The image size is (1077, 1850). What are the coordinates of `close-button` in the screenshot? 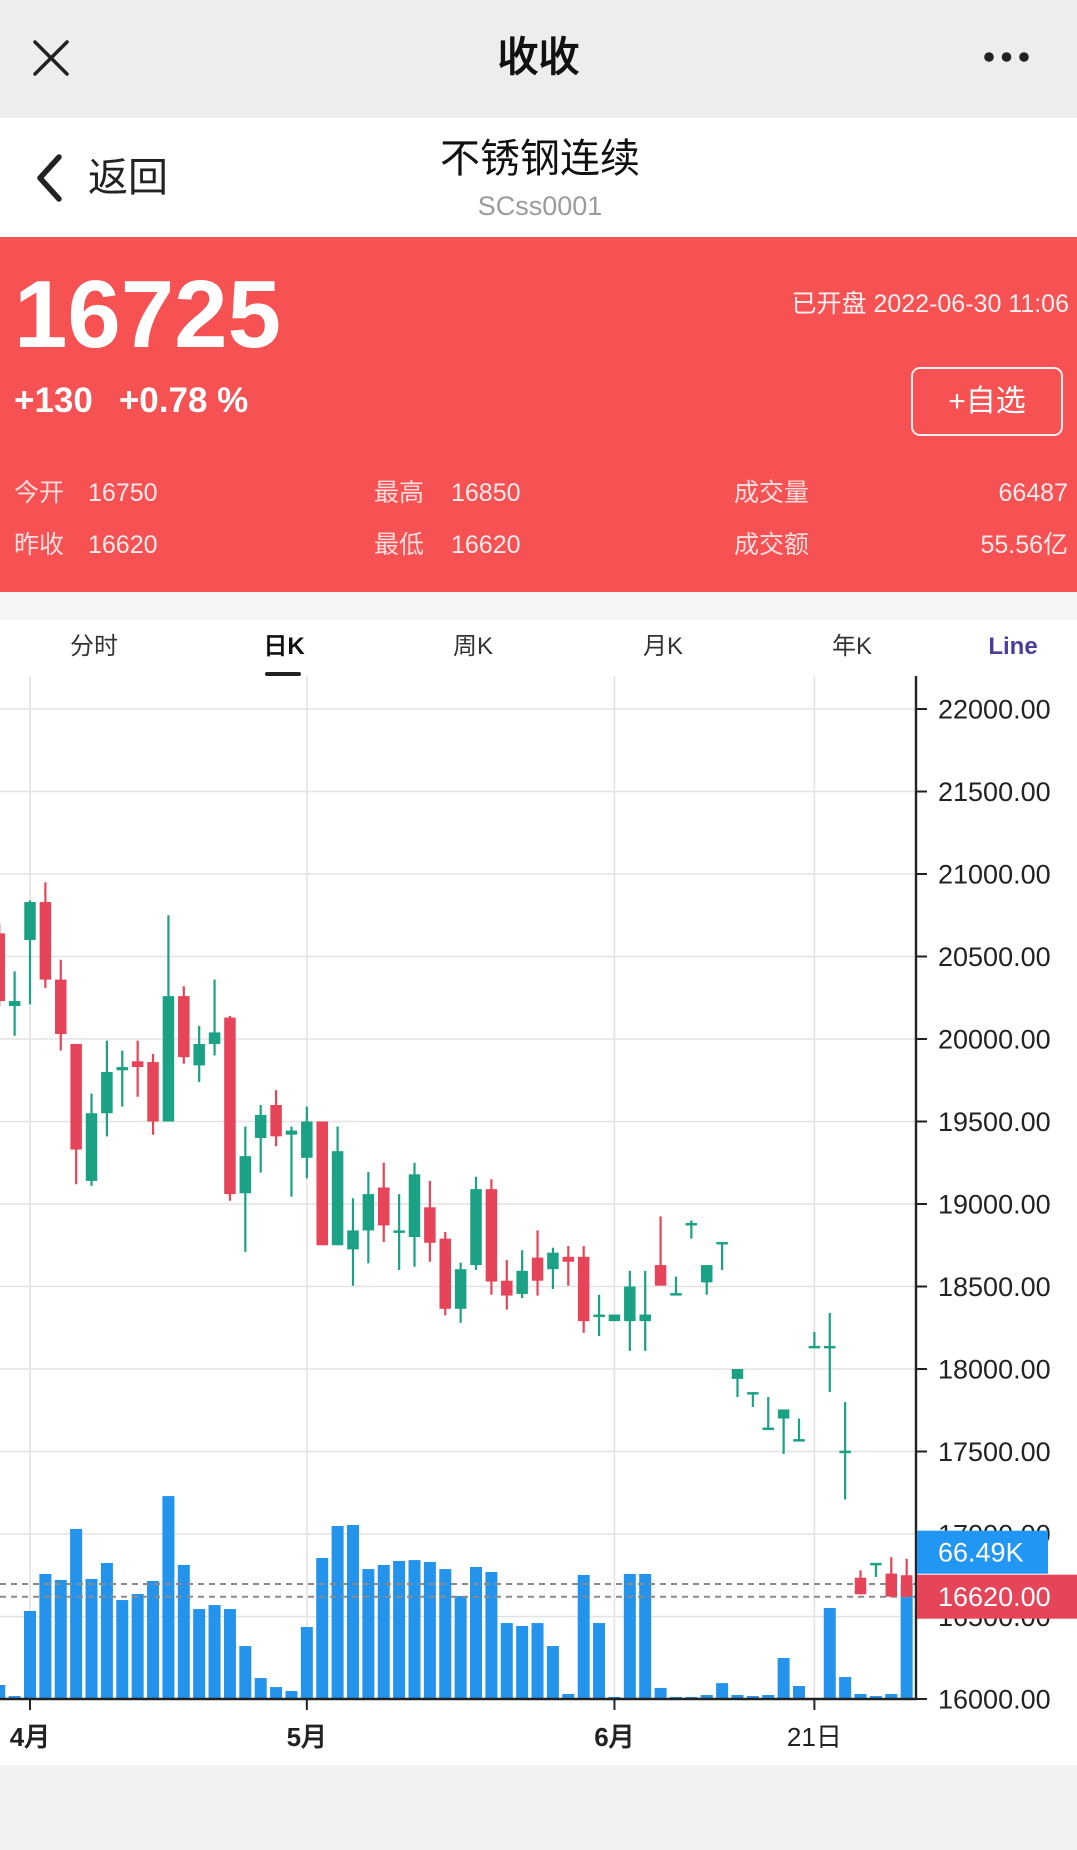 It's located at (51, 58).